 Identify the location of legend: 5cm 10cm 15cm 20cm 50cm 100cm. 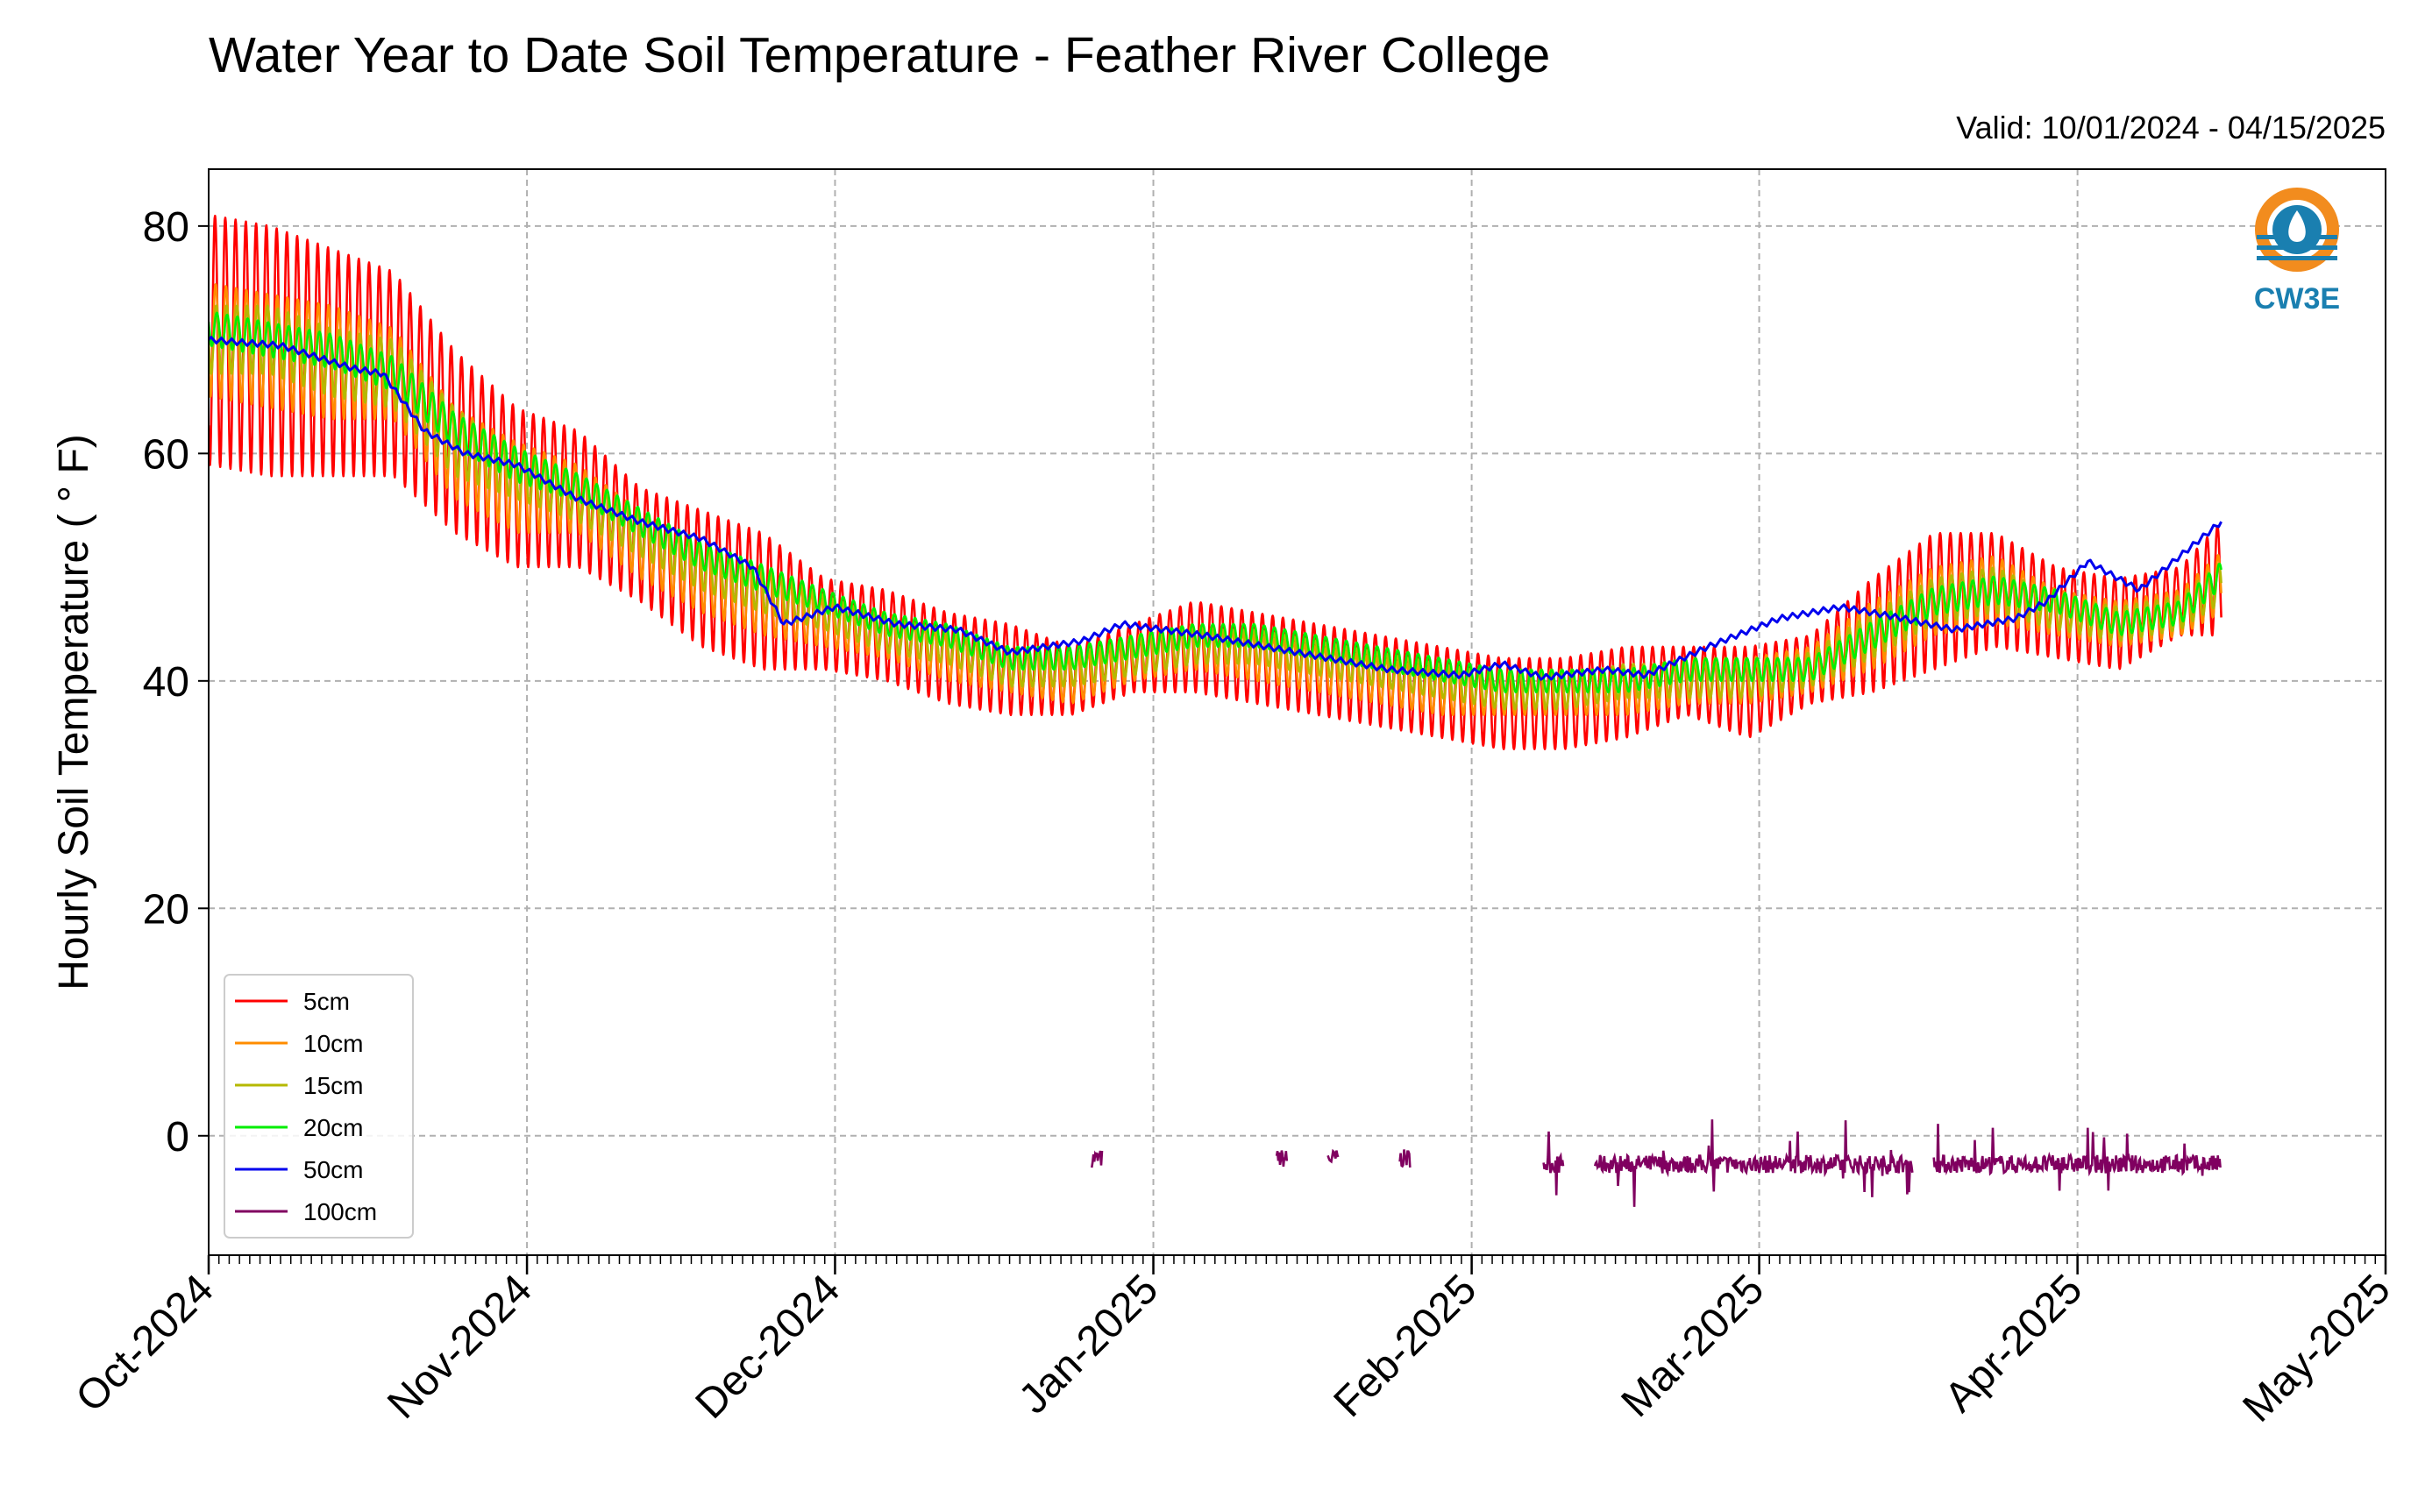
(319, 1106).